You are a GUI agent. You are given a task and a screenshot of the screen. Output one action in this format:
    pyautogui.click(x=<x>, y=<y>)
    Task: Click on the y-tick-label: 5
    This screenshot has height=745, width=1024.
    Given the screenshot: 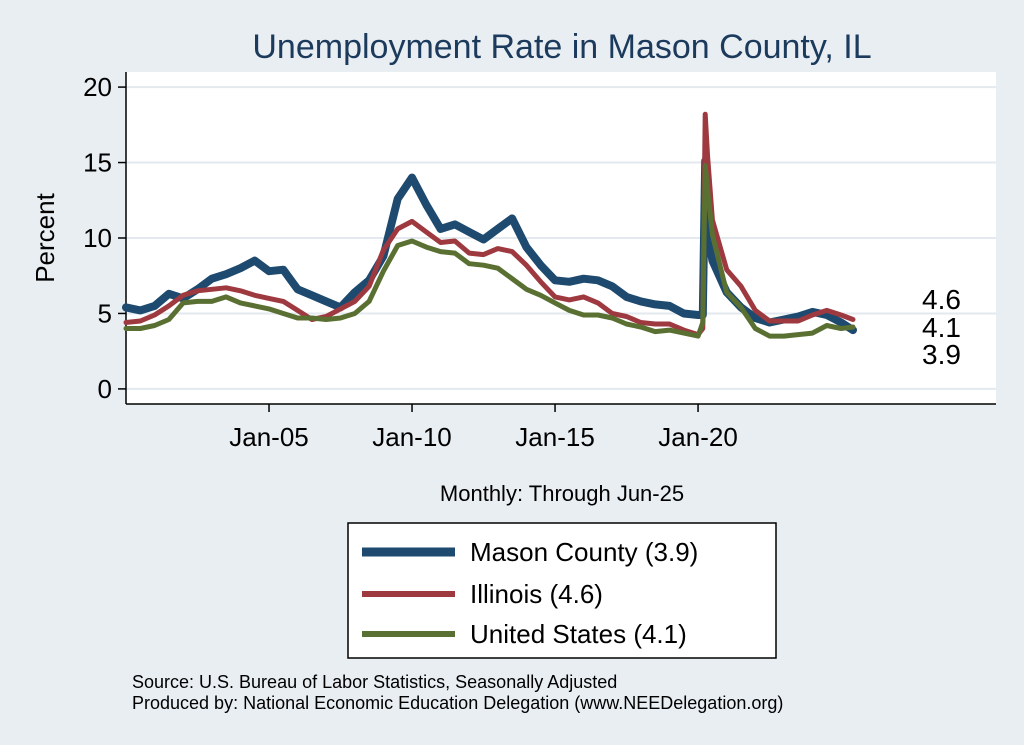 What is the action you would take?
    pyautogui.click(x=105, y=313)
    